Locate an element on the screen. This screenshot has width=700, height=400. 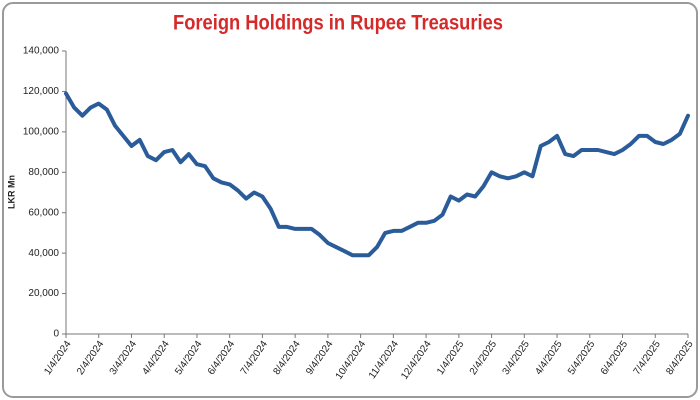
y-tick-label: 0 is located at coordinates (56, 334).